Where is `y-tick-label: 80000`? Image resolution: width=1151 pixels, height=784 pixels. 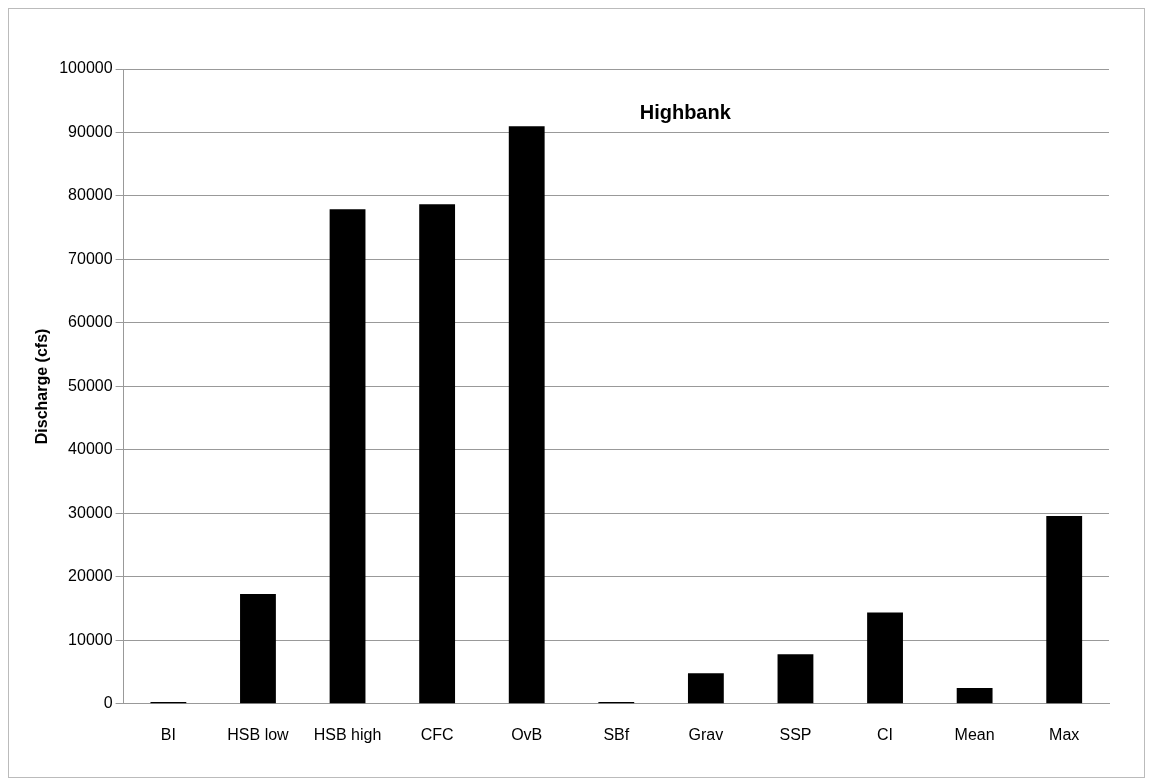 y-tick-label: 80000 is located at coordinates (90, 195).